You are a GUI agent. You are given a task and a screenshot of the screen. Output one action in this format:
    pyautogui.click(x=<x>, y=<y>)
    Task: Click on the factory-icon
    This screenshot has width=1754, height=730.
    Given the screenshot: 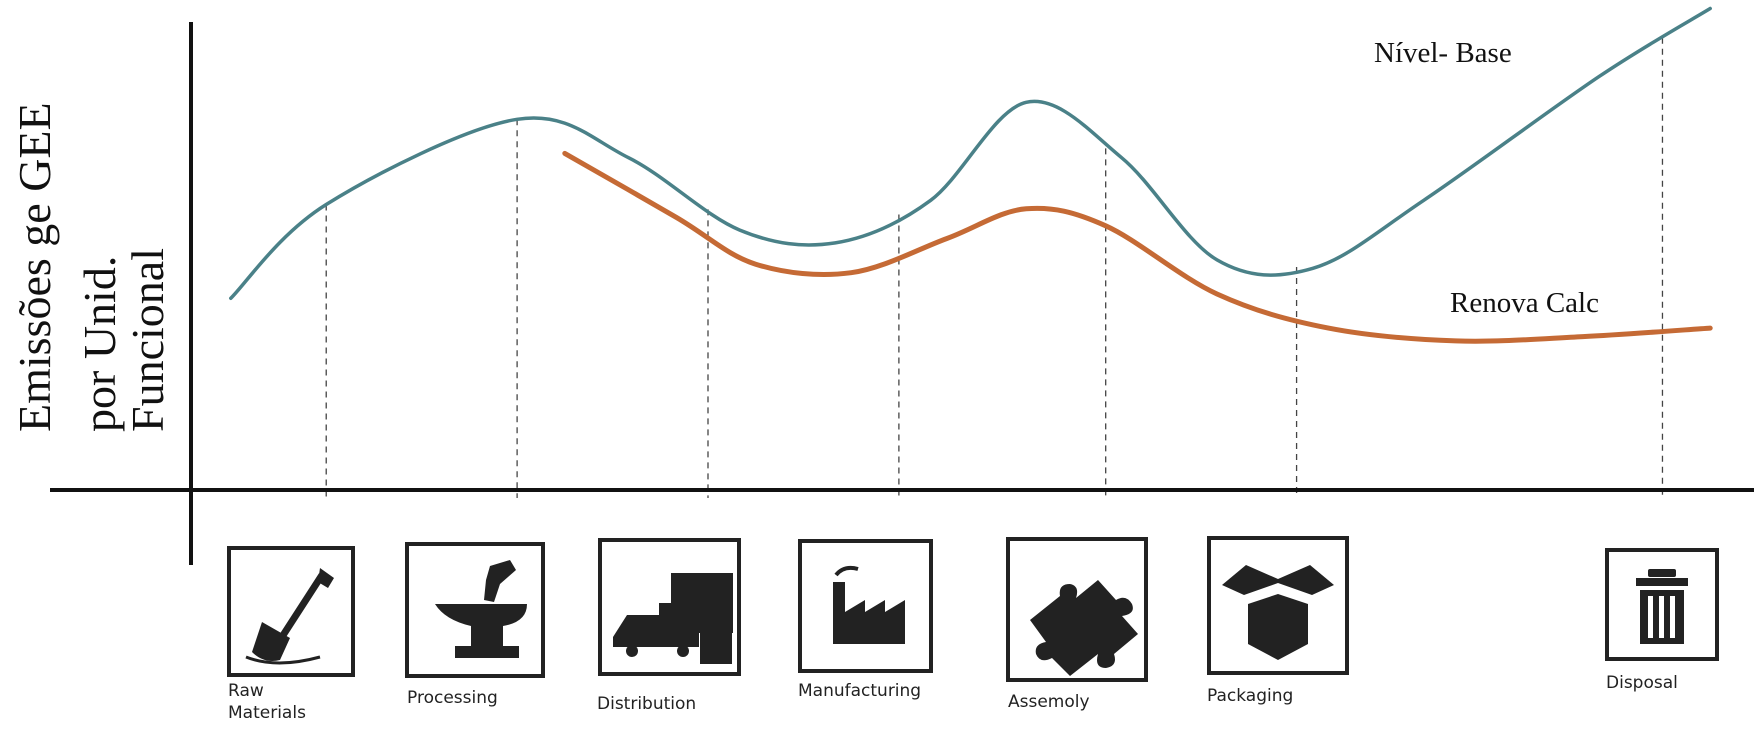 What is the action you would take?
    pyautogui.click(x=865, y=606)
    